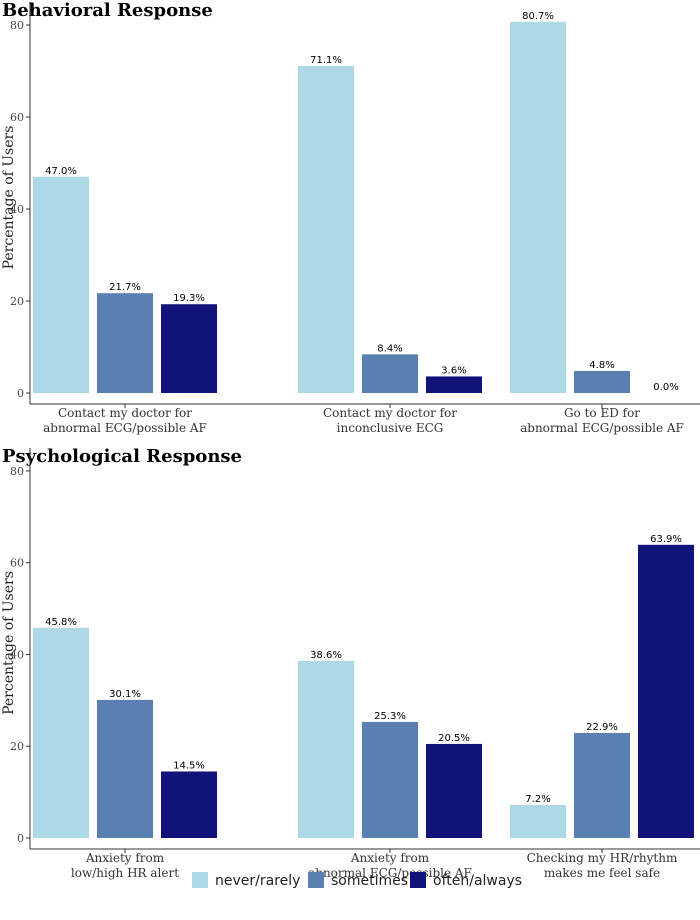  What do you see at coordinates (537, 799) in the screenshot?
I see `data-label: 7.2%` at bounding box center [537, 799].